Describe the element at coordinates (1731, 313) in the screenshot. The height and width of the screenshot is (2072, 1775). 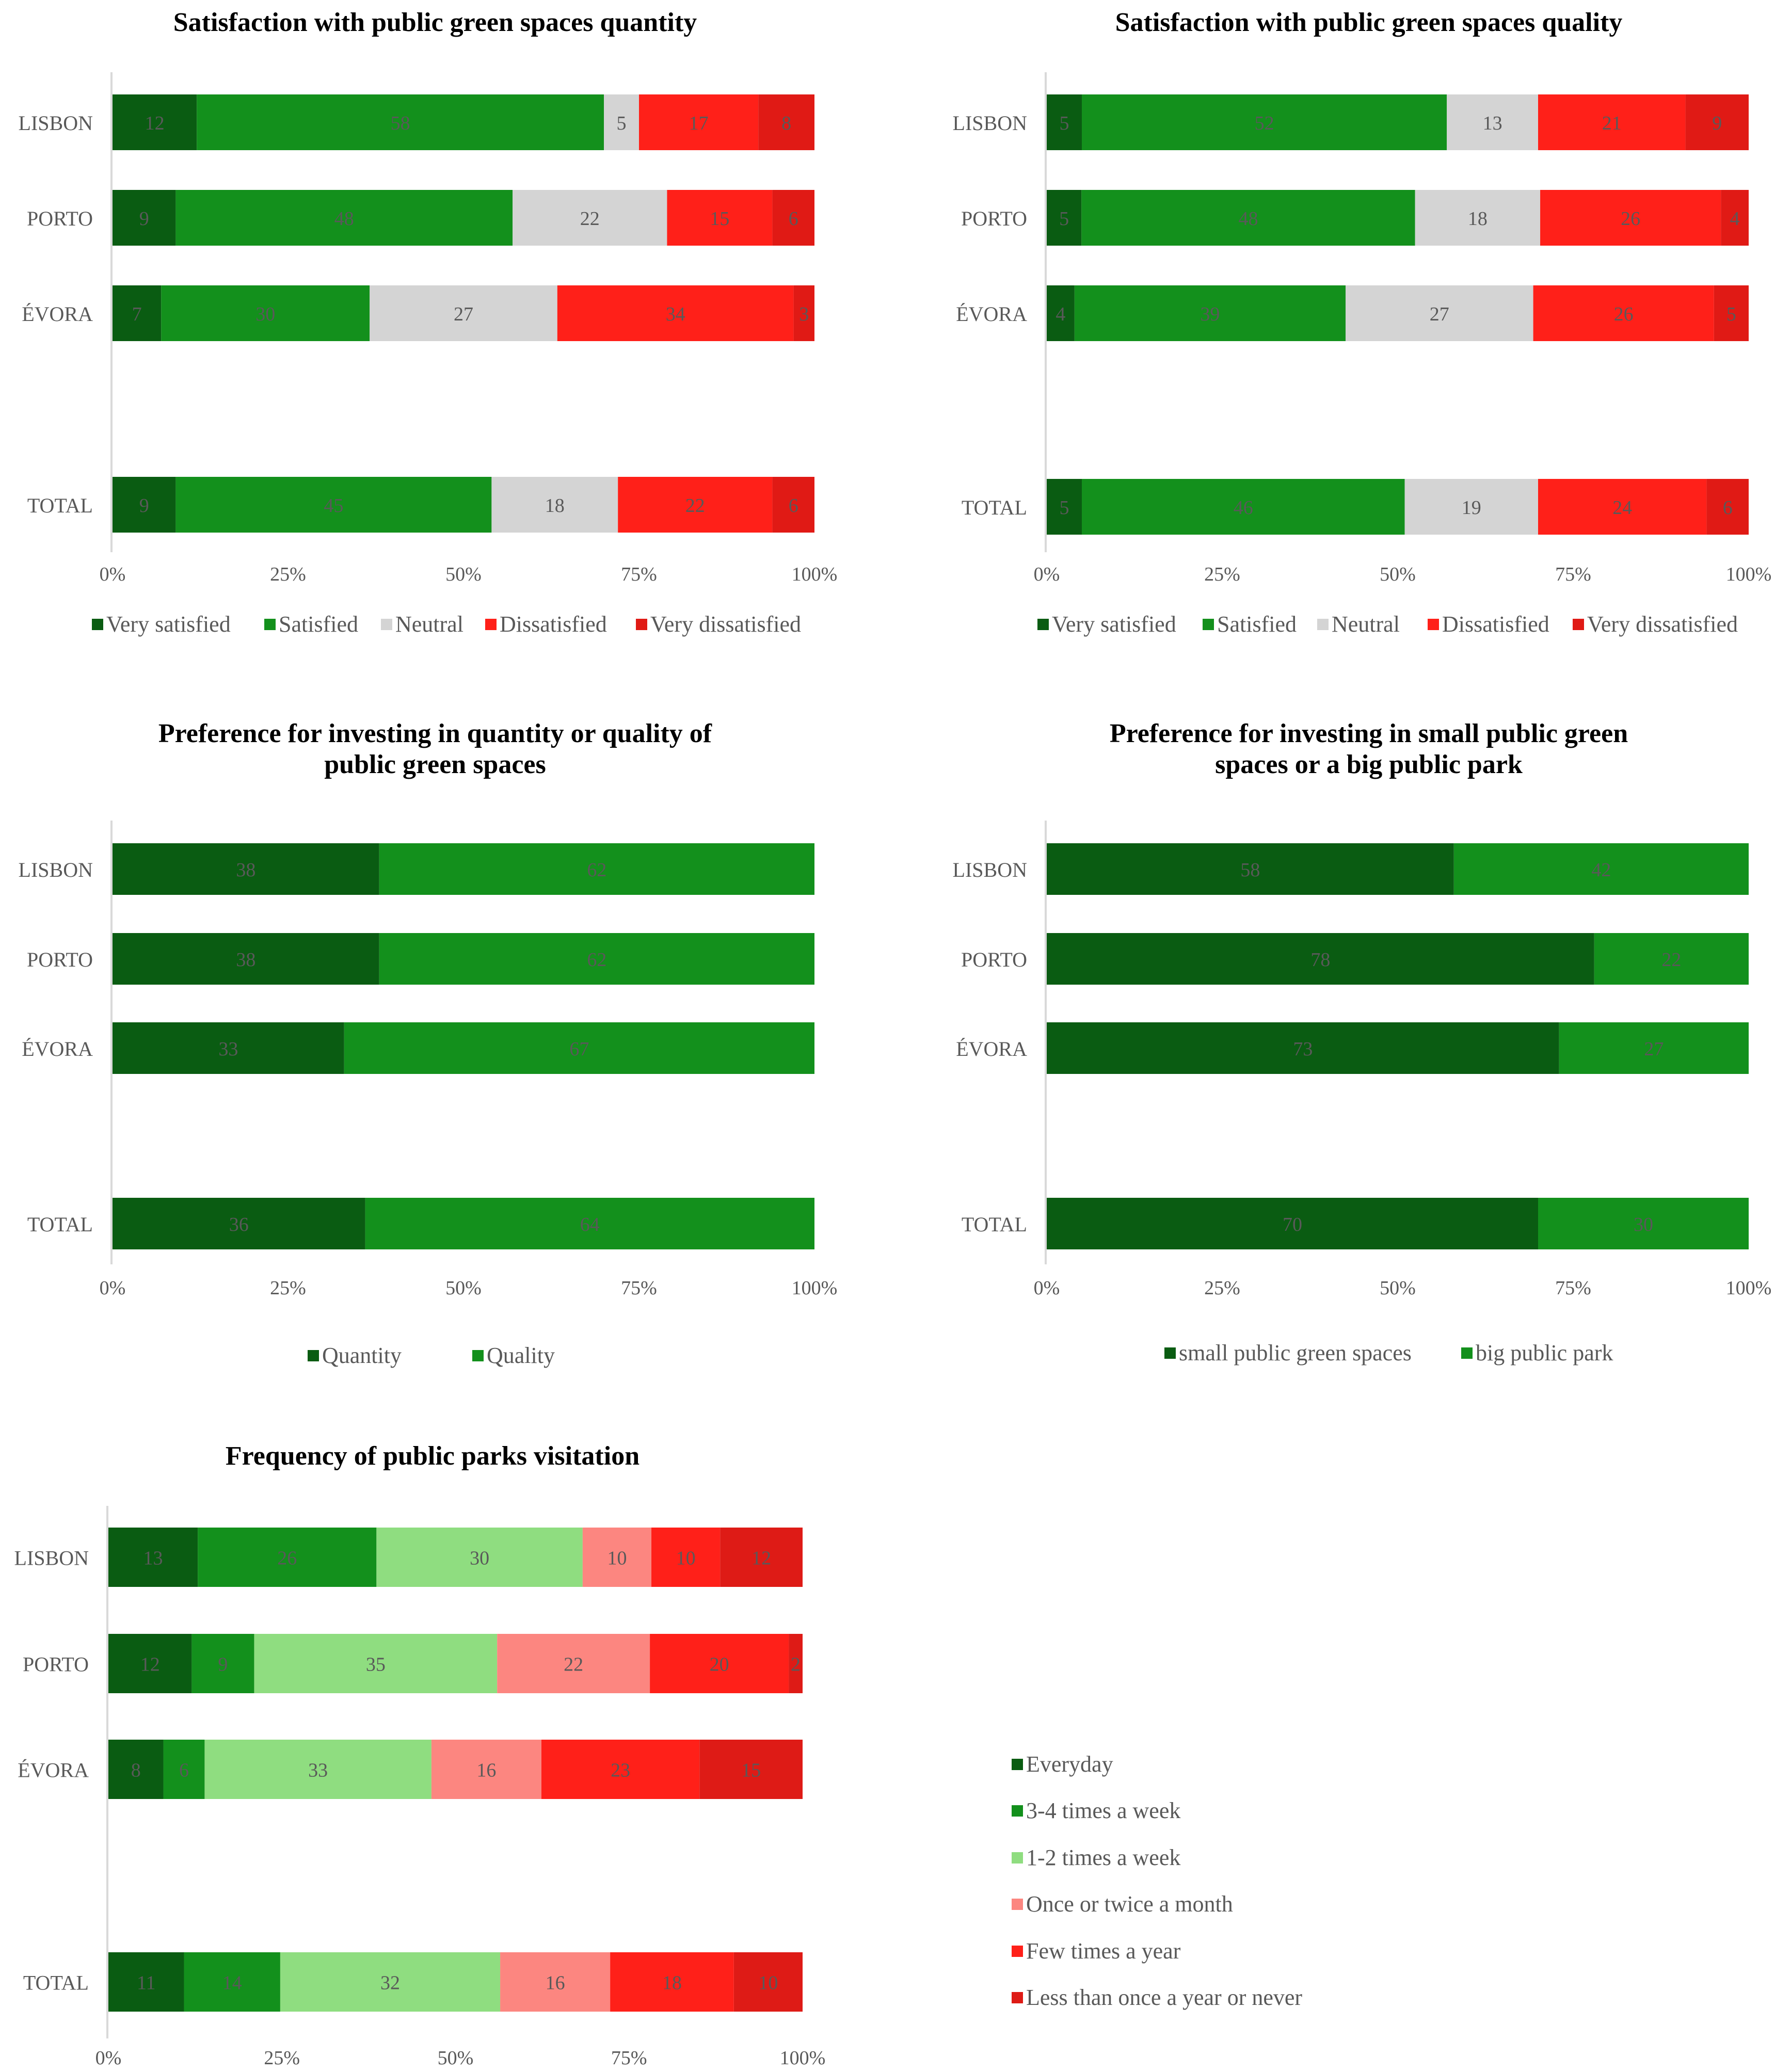
I see `bar-segment-evora-very-dissatisfied` at that location.